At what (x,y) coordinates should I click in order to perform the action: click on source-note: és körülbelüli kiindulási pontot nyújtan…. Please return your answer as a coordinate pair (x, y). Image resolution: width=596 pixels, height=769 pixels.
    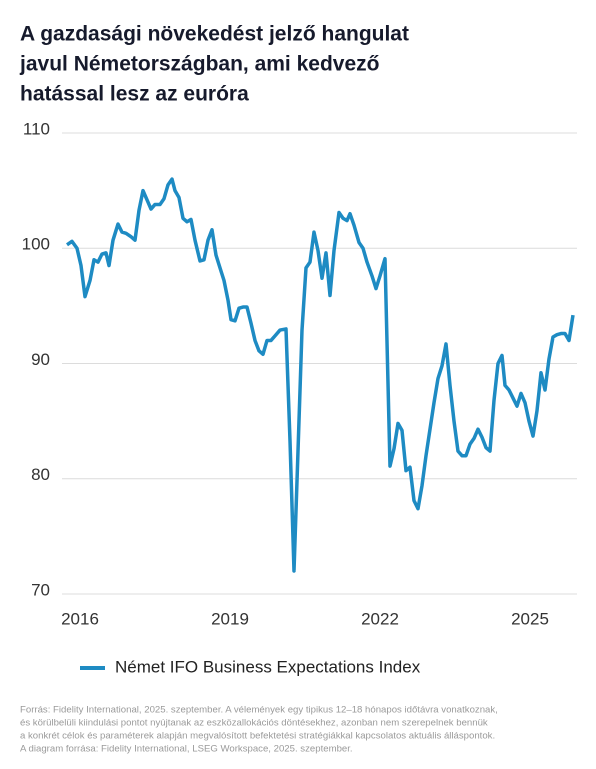
    Looking at the image, I should click on (254, 723).